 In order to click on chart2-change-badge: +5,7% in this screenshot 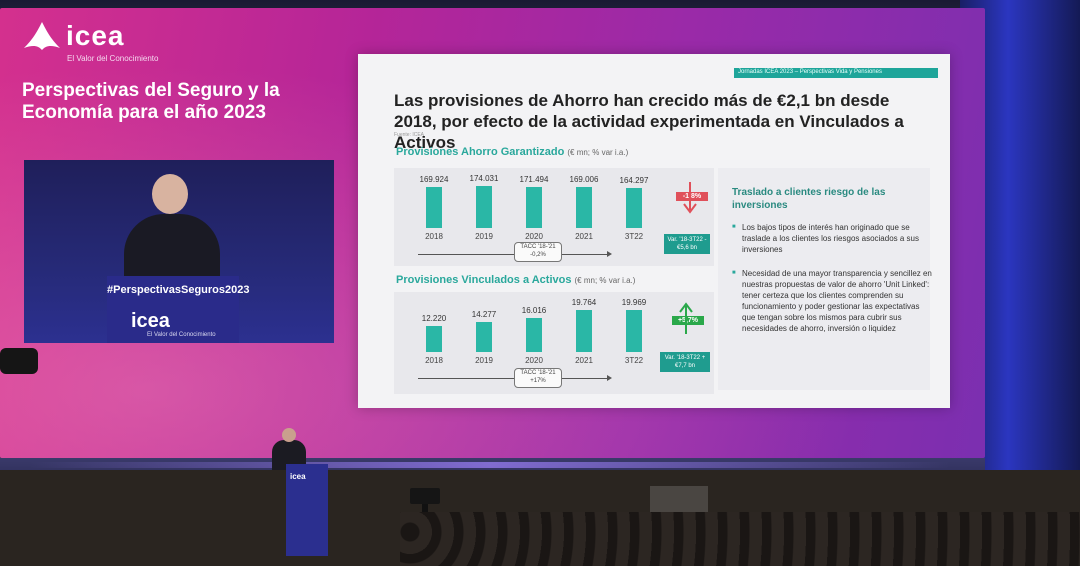, I will do `click(688, 320)`.